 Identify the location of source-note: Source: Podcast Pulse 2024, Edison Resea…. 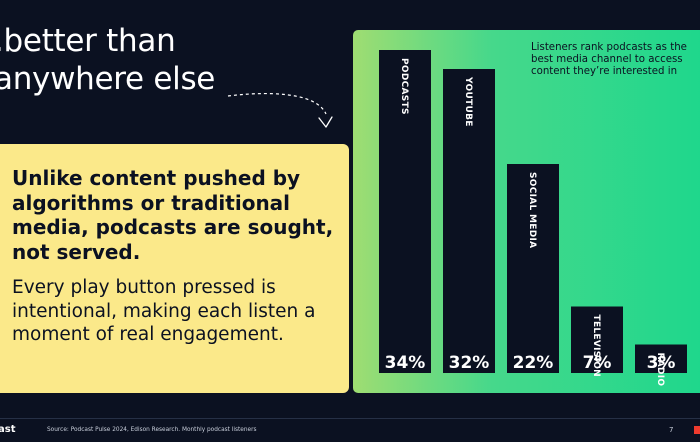
(152, 430).